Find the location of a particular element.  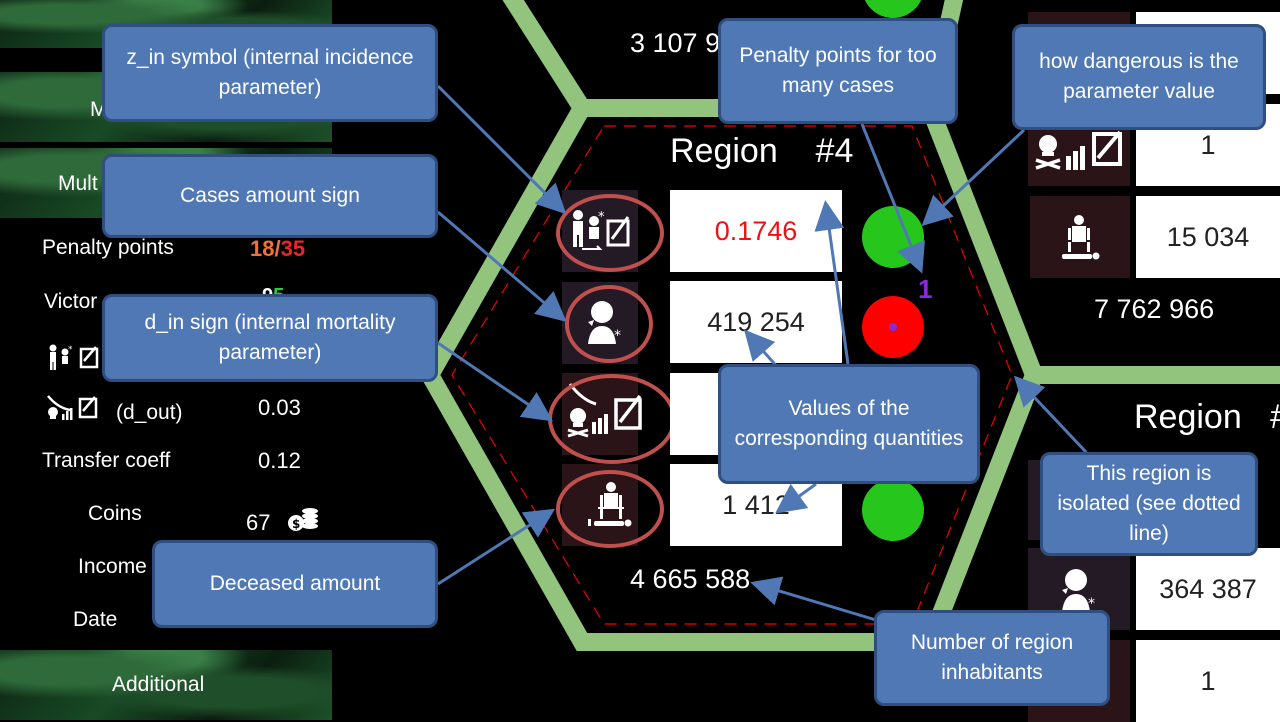

additional-label: Additional is located at coordinates (158, 684).